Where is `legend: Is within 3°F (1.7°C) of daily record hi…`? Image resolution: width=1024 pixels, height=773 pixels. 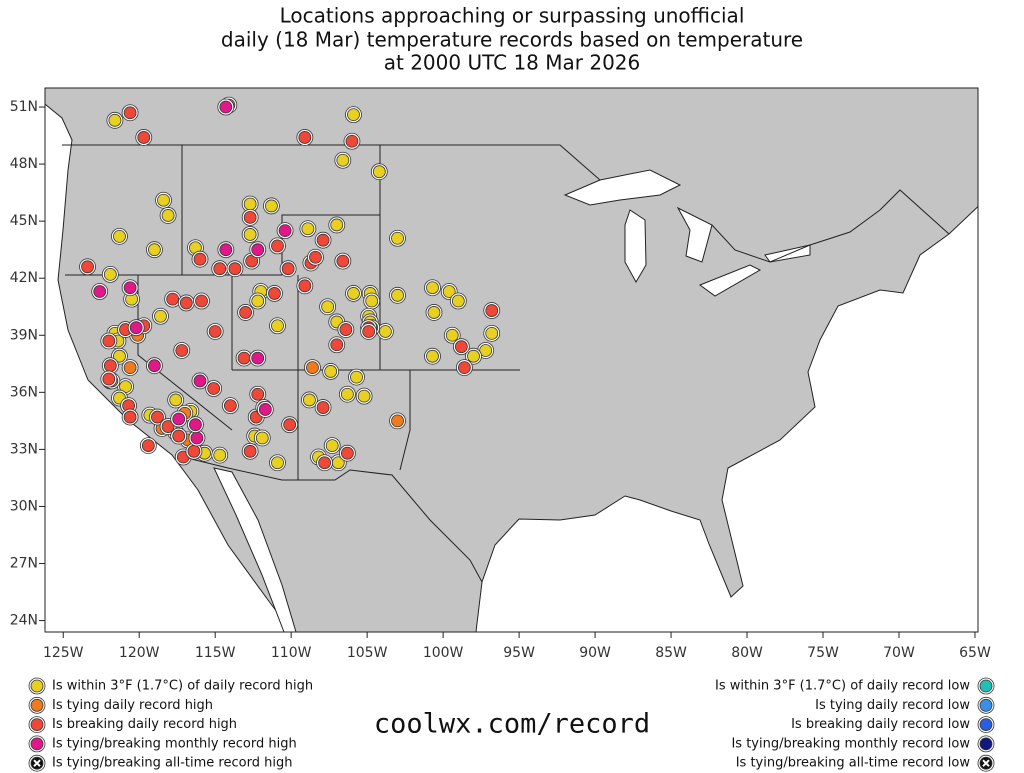
legend: Is within 3°F (1.7°C) of daily record hi… is located at coordinates (511, 724).